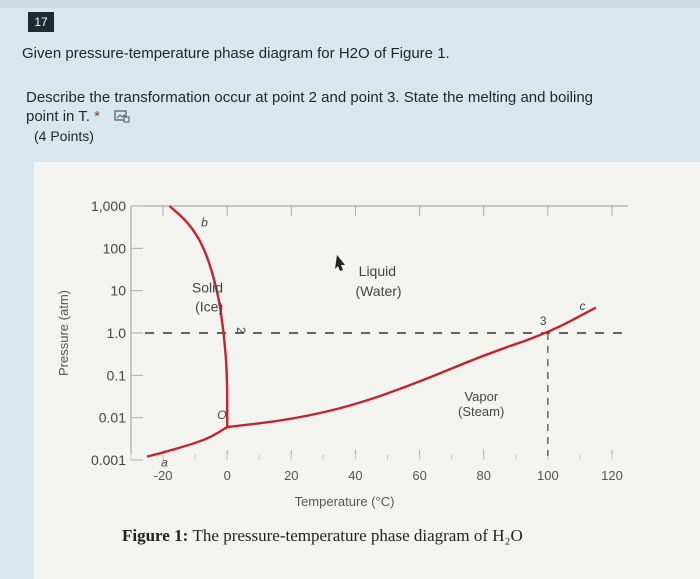 The height and width of the screenshot is (579, 700). Describe the element at coordinates (115, 248) in the screenshot. I see `y-tick-label: 100` at that location.